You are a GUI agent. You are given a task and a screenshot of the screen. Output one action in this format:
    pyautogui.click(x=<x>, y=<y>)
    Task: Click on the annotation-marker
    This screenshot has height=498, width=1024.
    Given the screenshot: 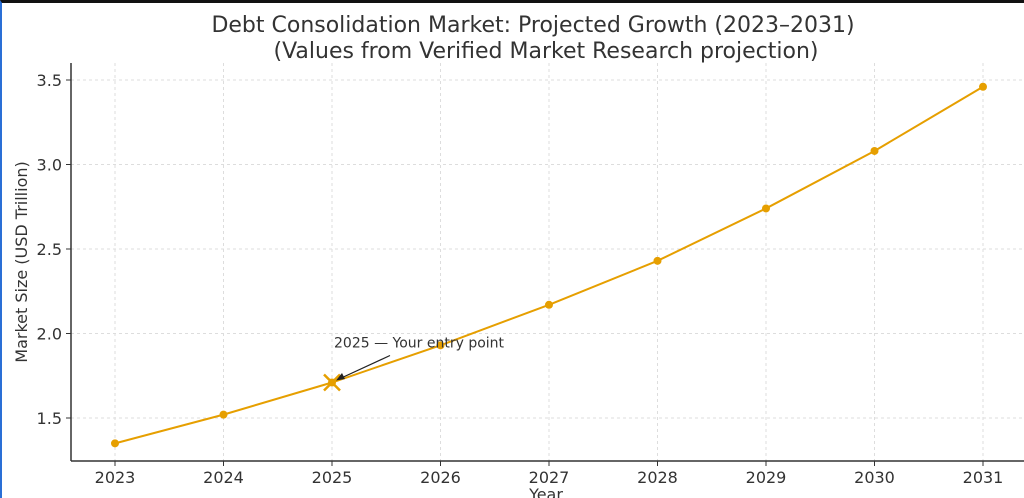 What is the action you would take?
    pyautogui.click(x=332, y=382)
    